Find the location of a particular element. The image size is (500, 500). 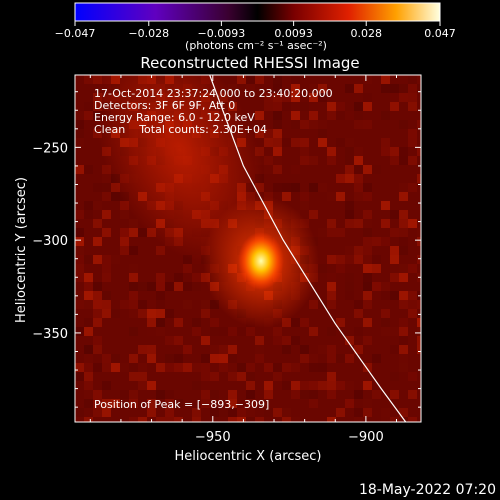

x-tick-label: −900 is located at coordinates (366, 437).